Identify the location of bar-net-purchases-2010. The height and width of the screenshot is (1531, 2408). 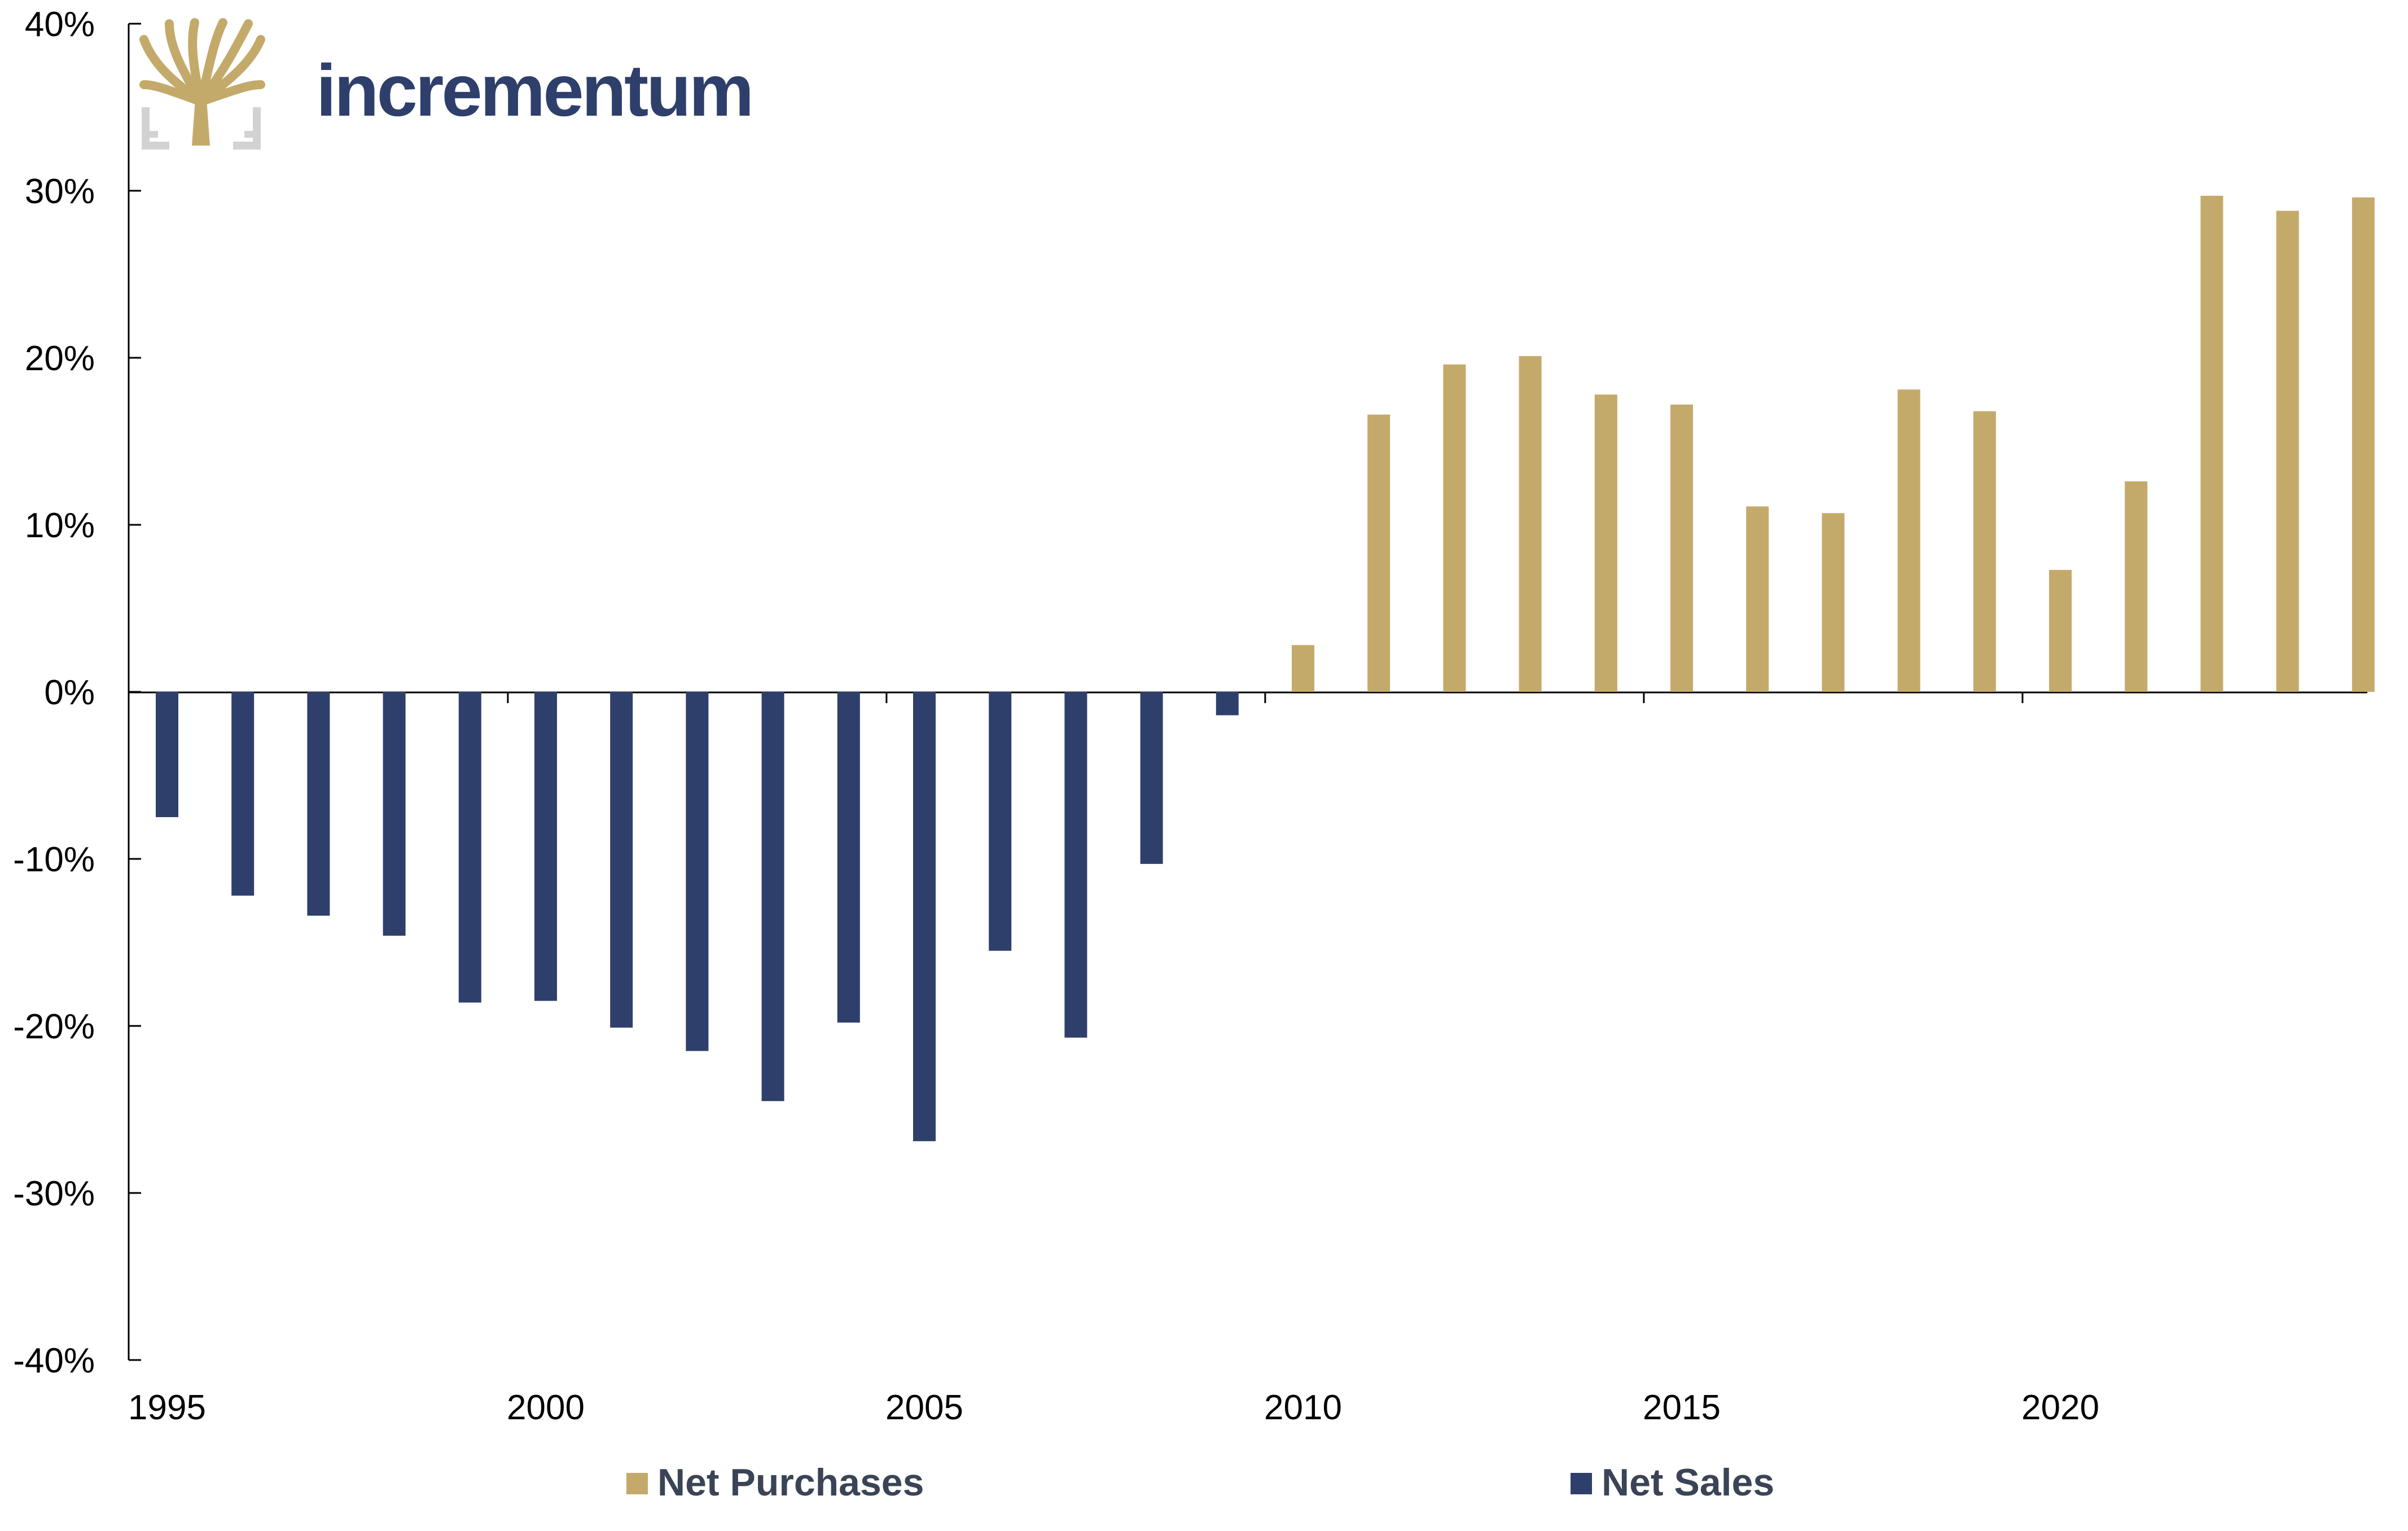
(1303, 669).